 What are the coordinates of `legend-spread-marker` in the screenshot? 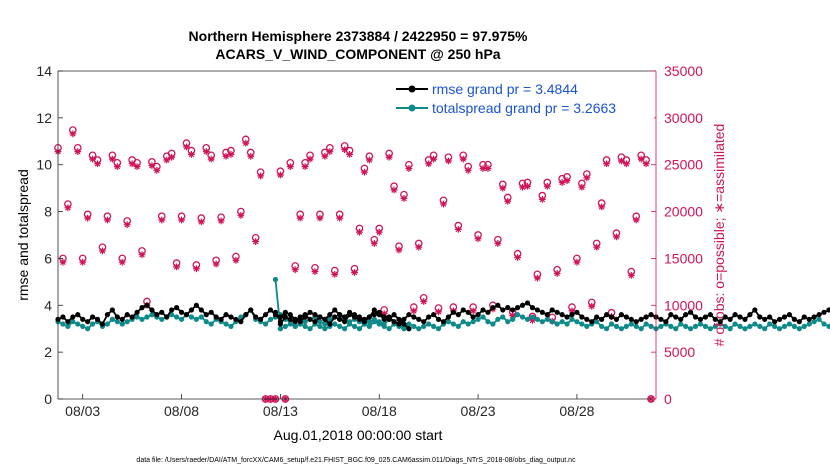 It's located at (412, 108).